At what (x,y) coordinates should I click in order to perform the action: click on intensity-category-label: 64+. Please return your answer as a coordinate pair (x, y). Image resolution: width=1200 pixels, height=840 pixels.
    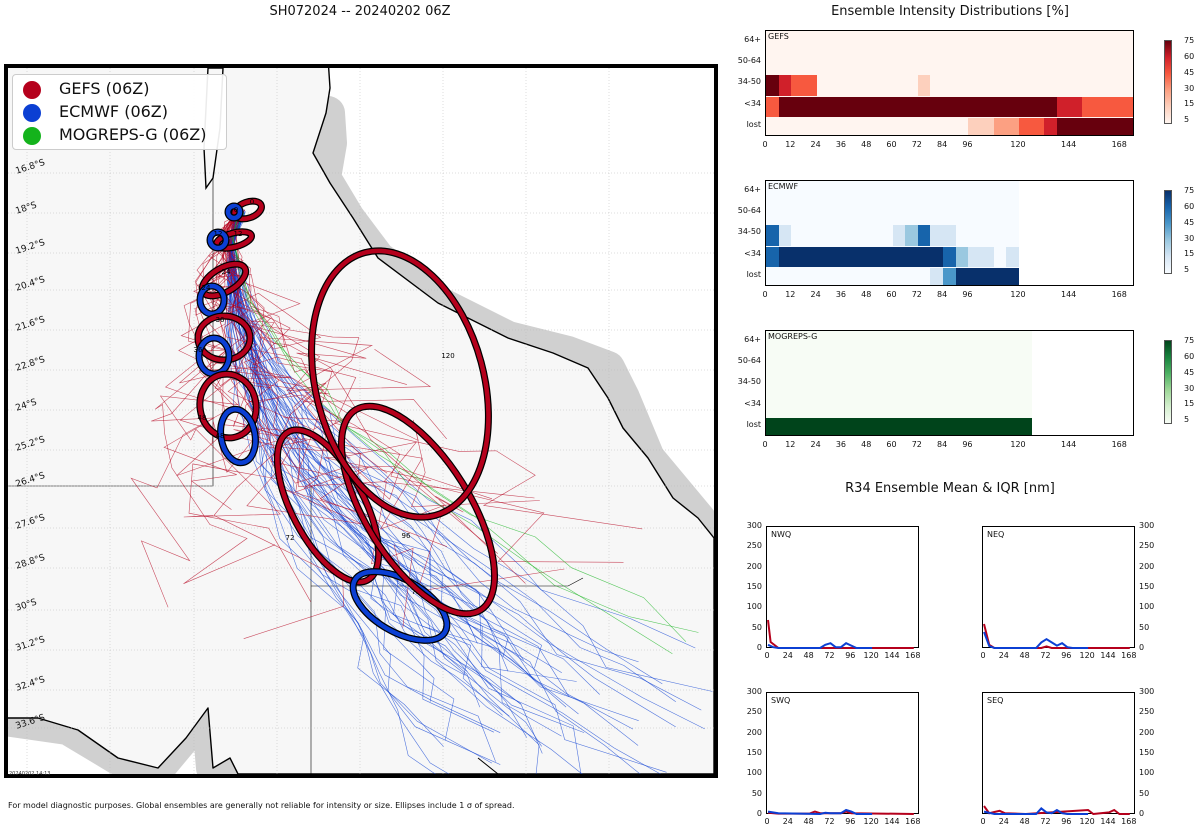
    Looking at the image, I should click on (752, 189).